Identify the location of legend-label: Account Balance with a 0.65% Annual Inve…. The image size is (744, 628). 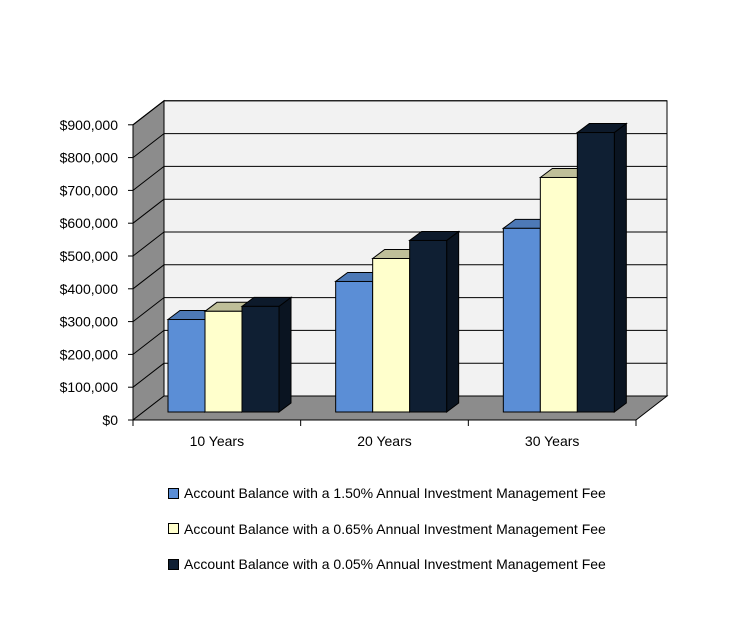
(395, 528).